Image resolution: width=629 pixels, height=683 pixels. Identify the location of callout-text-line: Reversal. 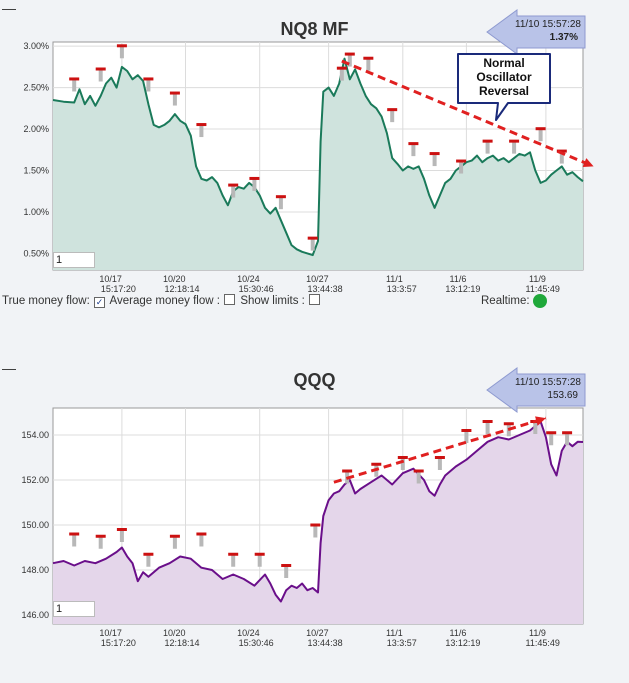
(504, 91).